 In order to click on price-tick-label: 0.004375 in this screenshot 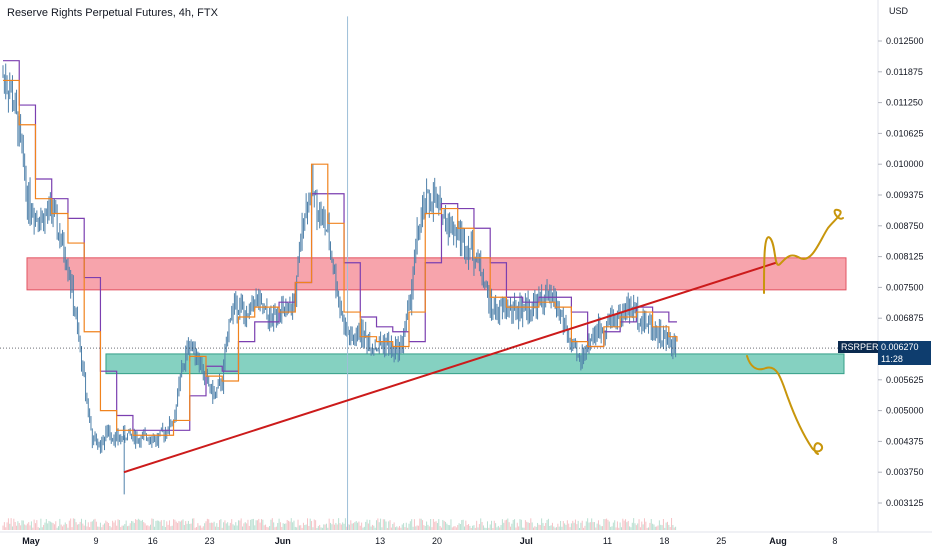, I will do `click(905, 441)`.